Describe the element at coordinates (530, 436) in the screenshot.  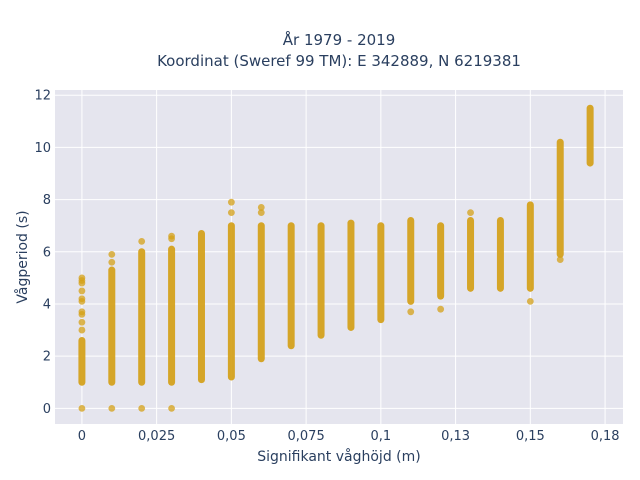
I see `x-tick-label-6: 0,15` at that location.